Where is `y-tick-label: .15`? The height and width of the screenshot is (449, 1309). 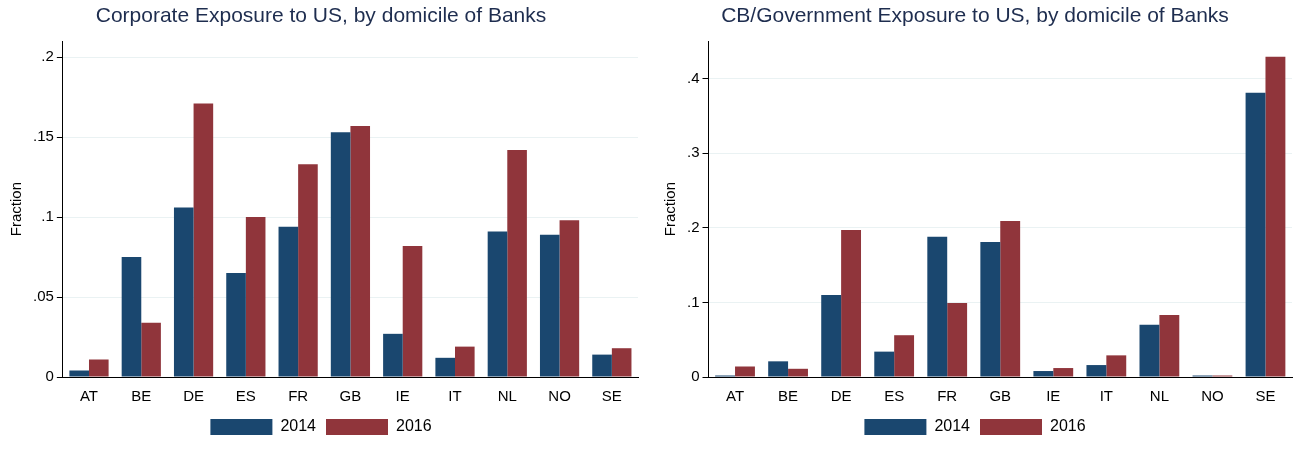 y-tick-label: .15 is located at coordinates (43, 136).